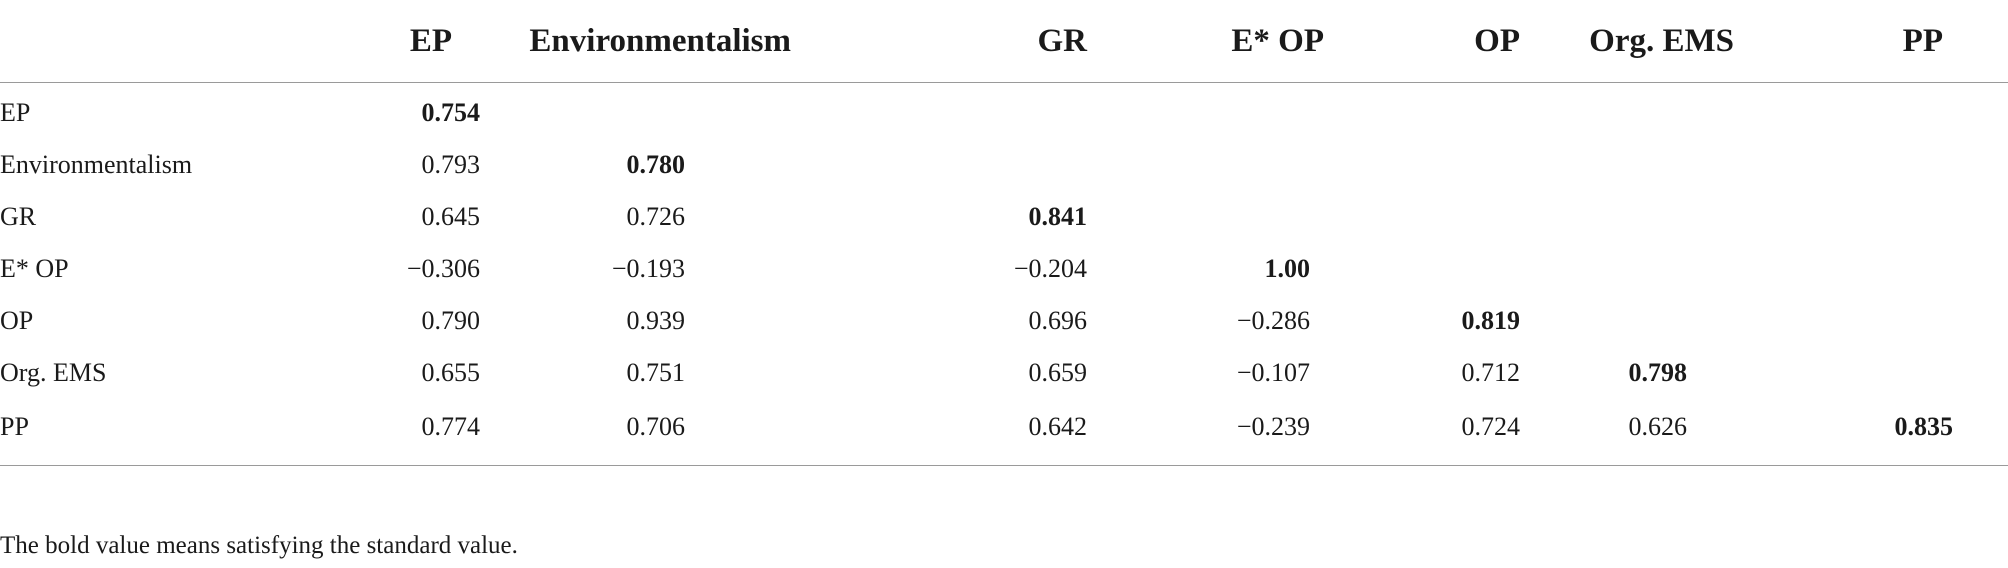  Describe the element at coordinates (1658, 426) in the screenshot. I see `table-cell: 0.626` at that location.